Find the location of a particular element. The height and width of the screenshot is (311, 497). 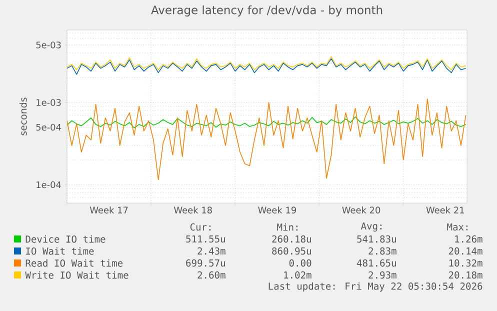

text: 2.93m is located at coordinates (382, 275).